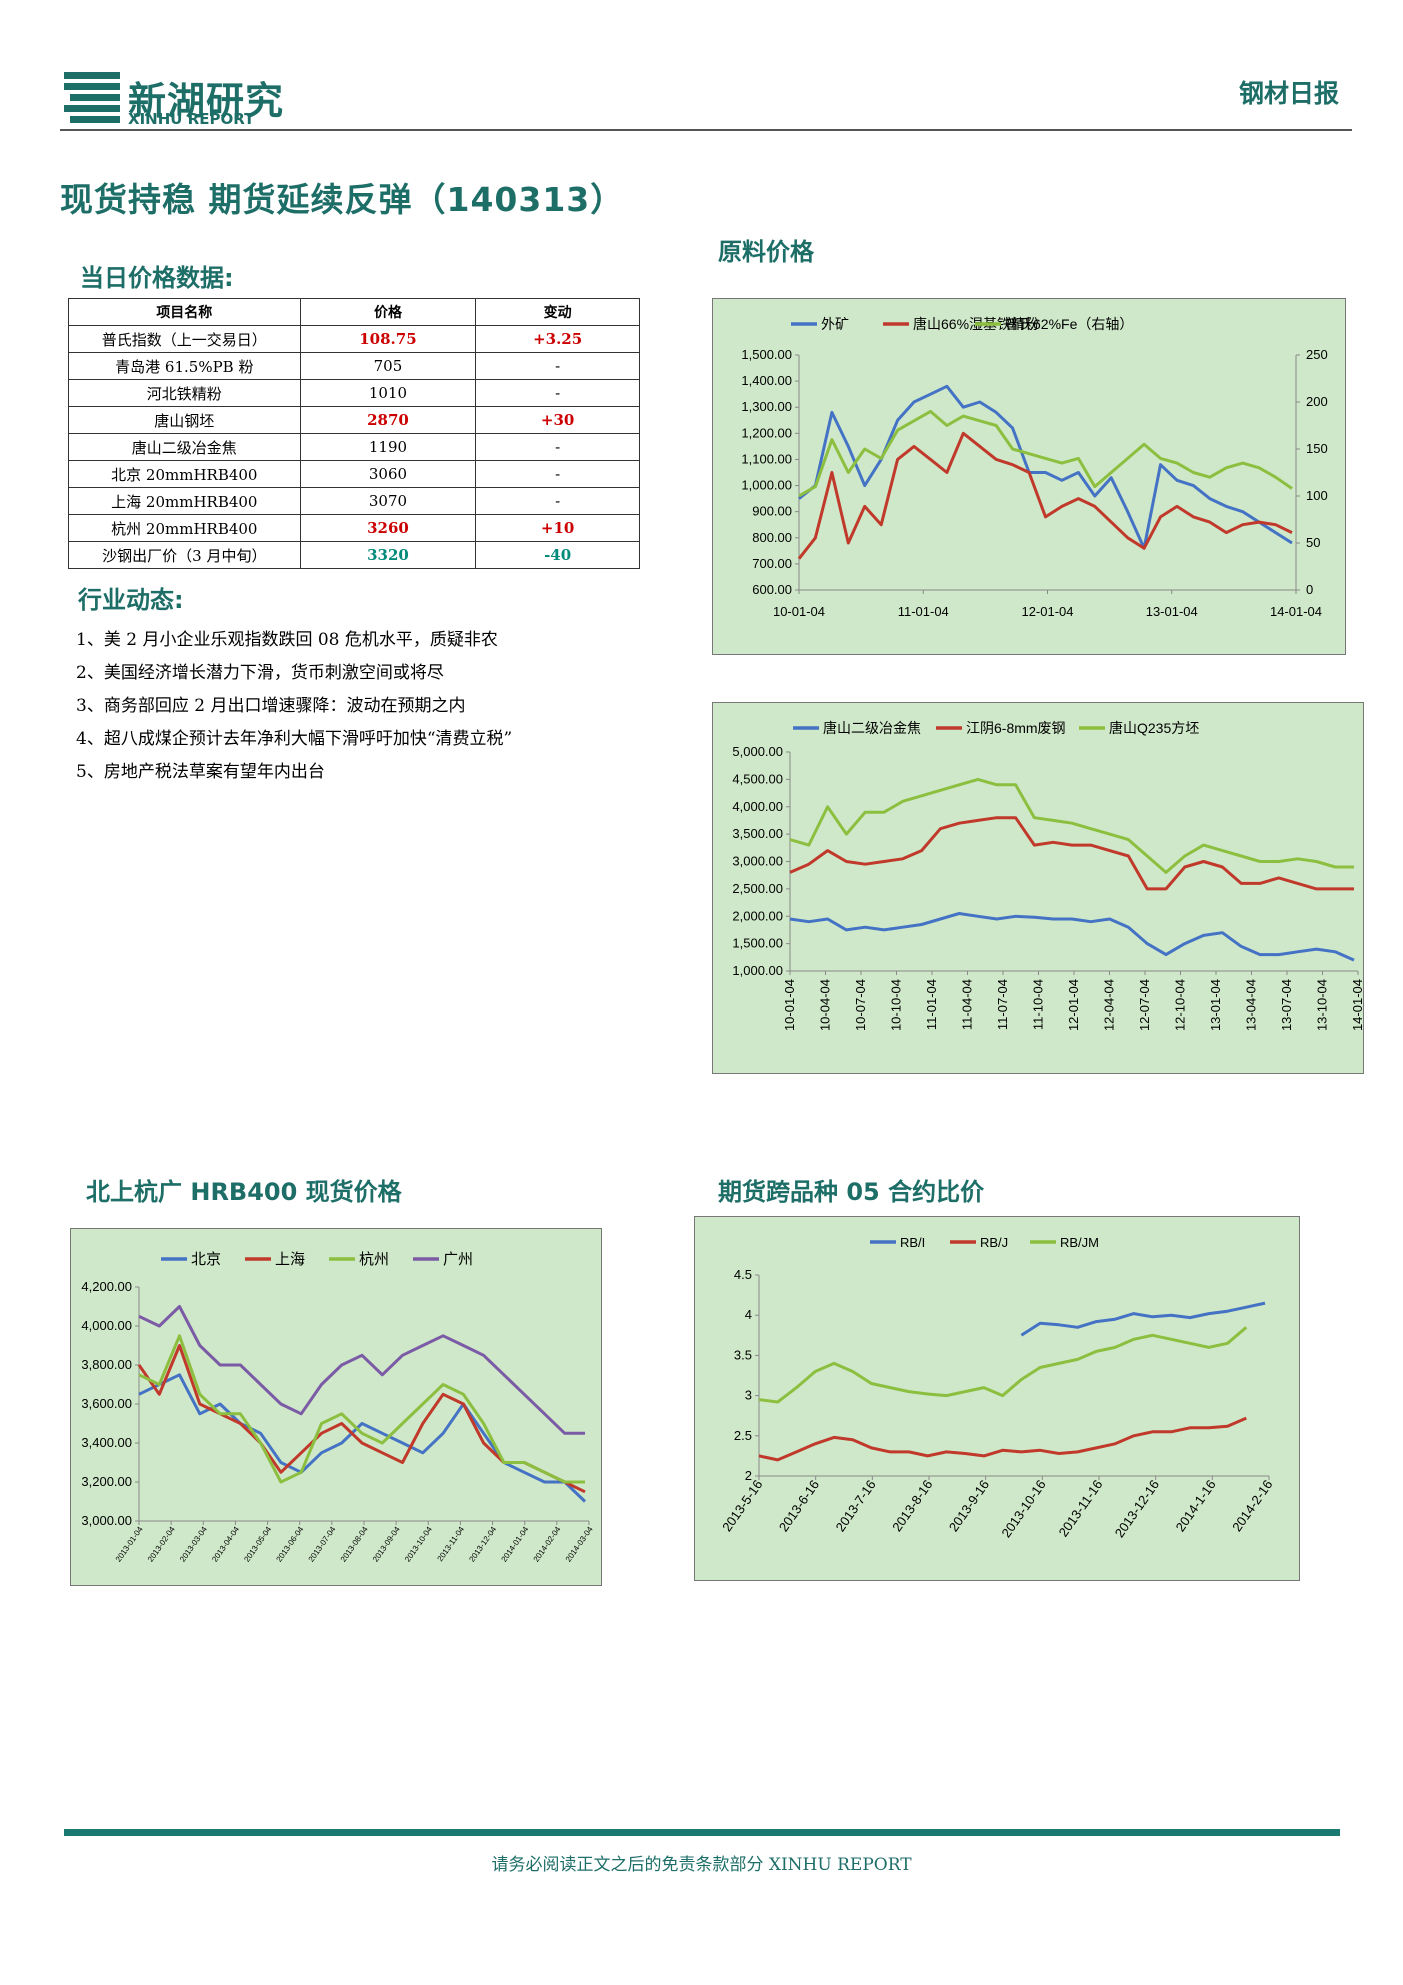 The height and width of the screenshot is (1985, 1403). What do you see at coordinates (1081, 1508) in the screenshot?
I see `x-tick-label: 2013-11-16` at bounding box center [1081, 1508].